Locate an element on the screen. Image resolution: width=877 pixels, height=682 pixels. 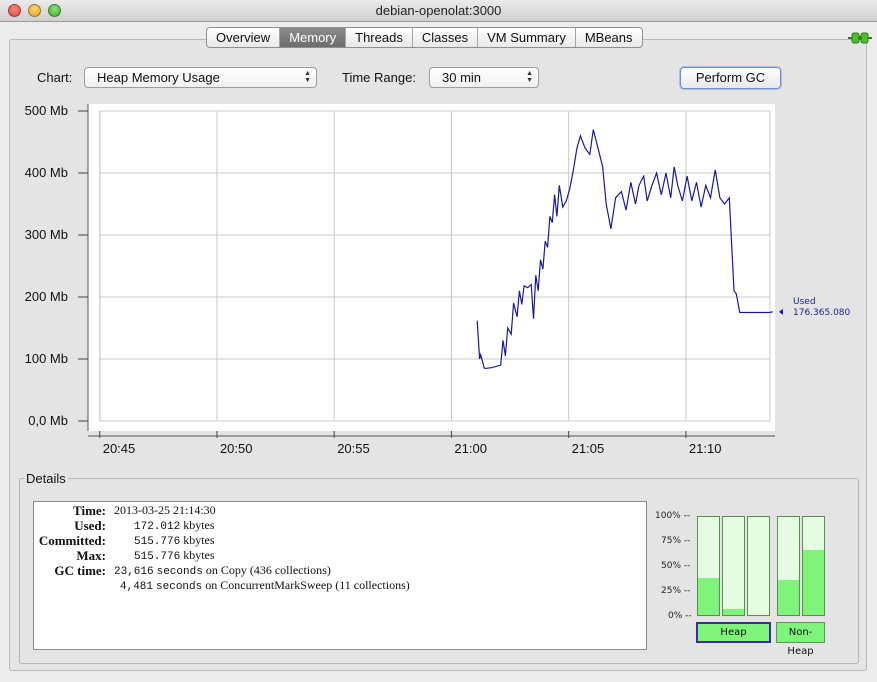
x-tick-label: 20:45 is located at coordinates (119, 448).